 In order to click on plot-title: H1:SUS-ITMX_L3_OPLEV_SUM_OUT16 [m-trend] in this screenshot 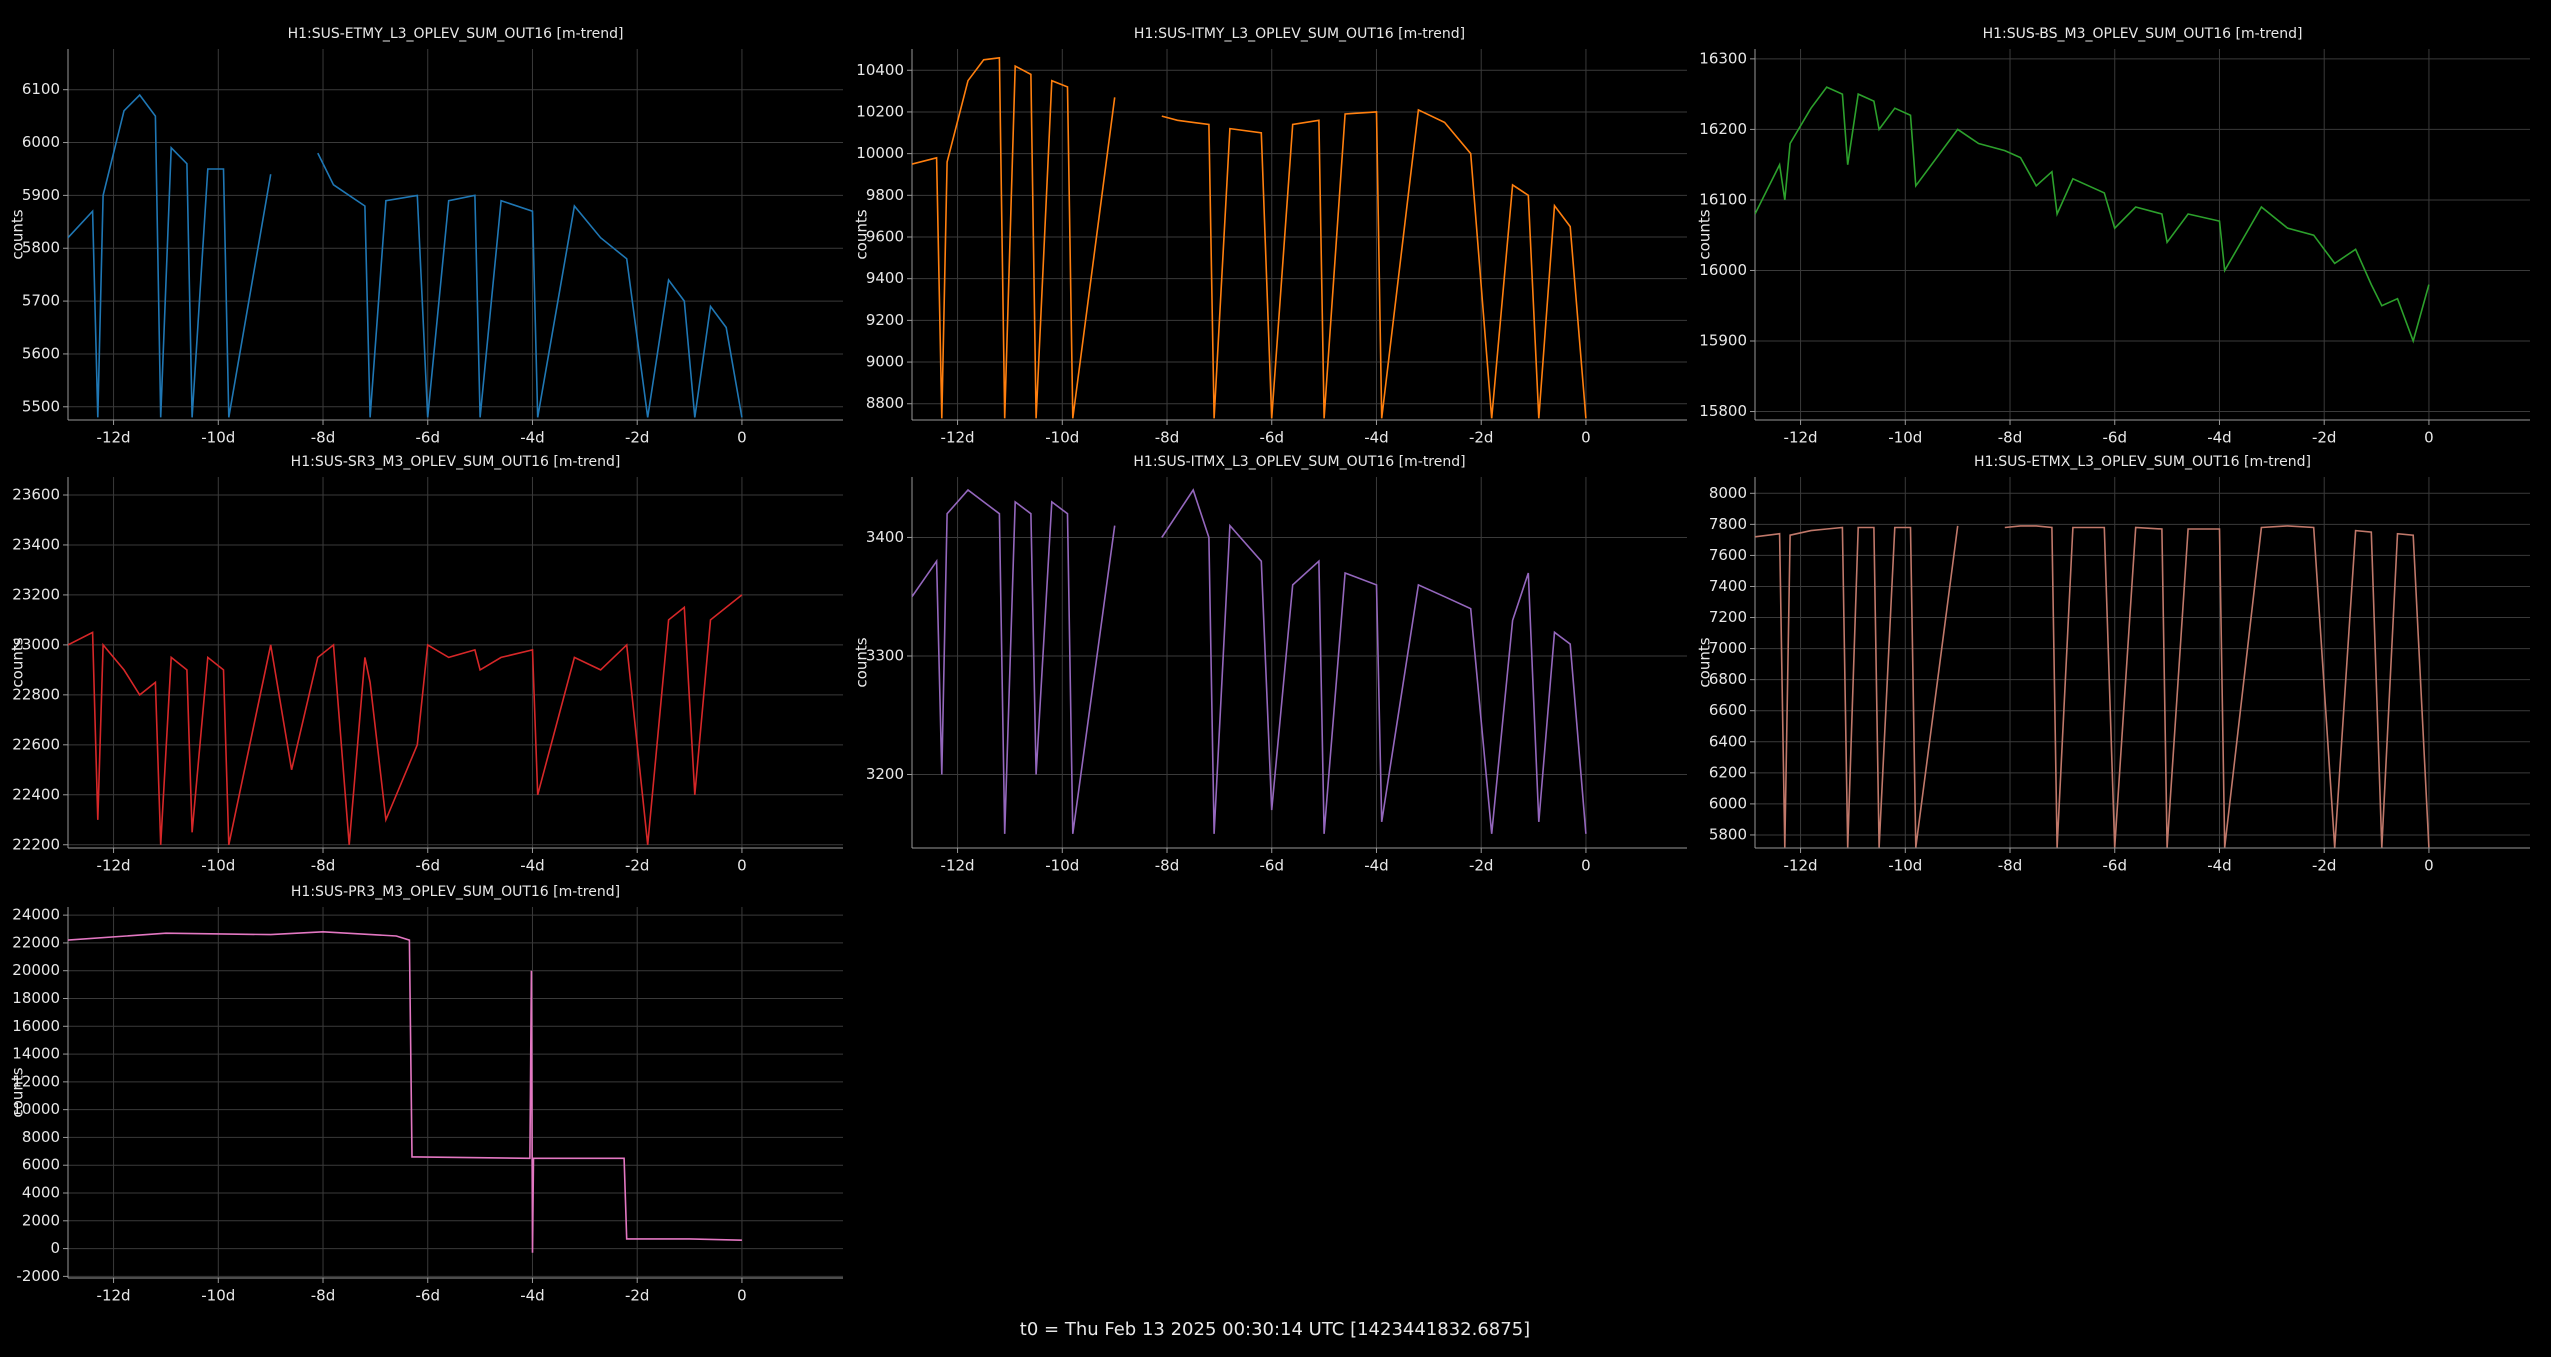, I will do `click(1299, 462)`.